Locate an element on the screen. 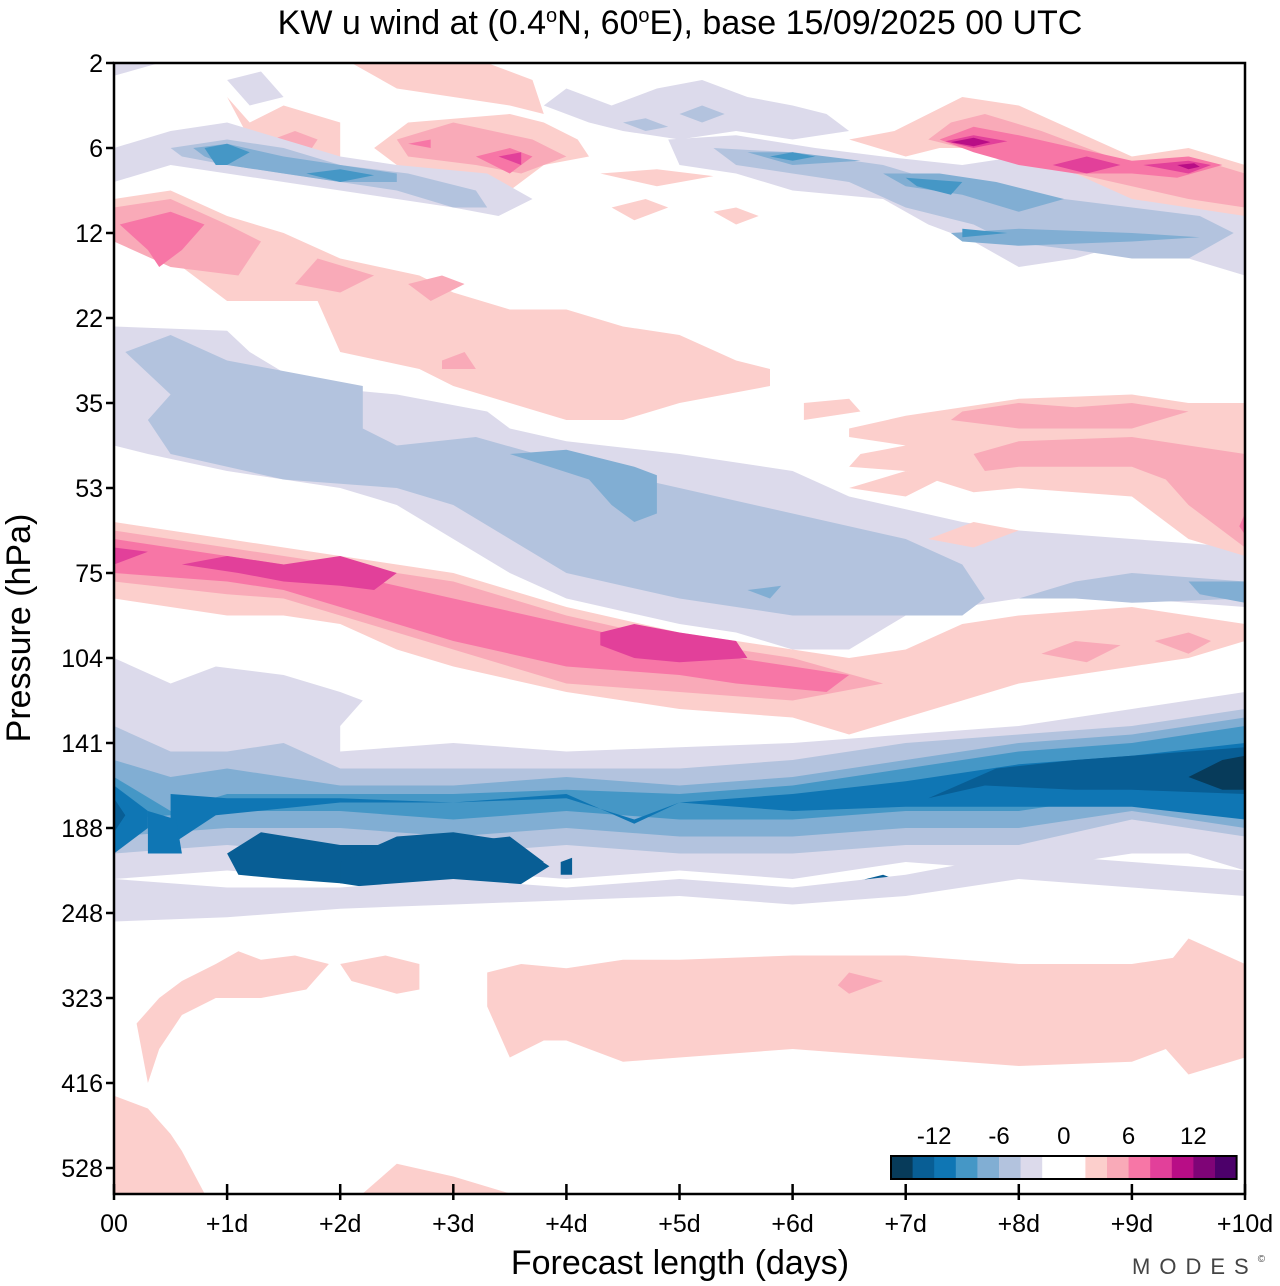 This screenshot has width=1280, height=1286. x-tick-label: +6d is located at coordinates (792, 1224).